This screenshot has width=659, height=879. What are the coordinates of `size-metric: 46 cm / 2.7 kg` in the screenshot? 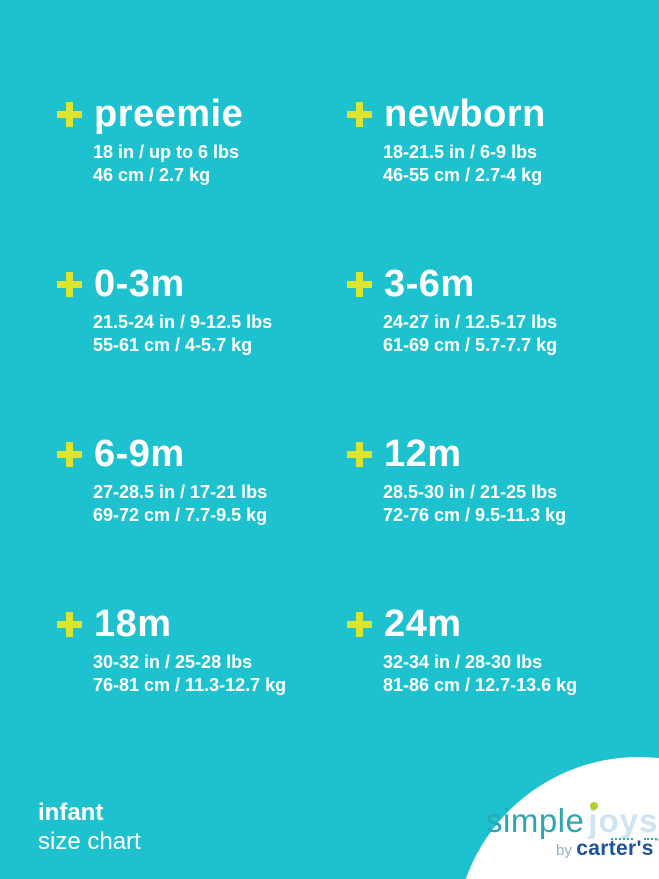 It's located at (152, 175).